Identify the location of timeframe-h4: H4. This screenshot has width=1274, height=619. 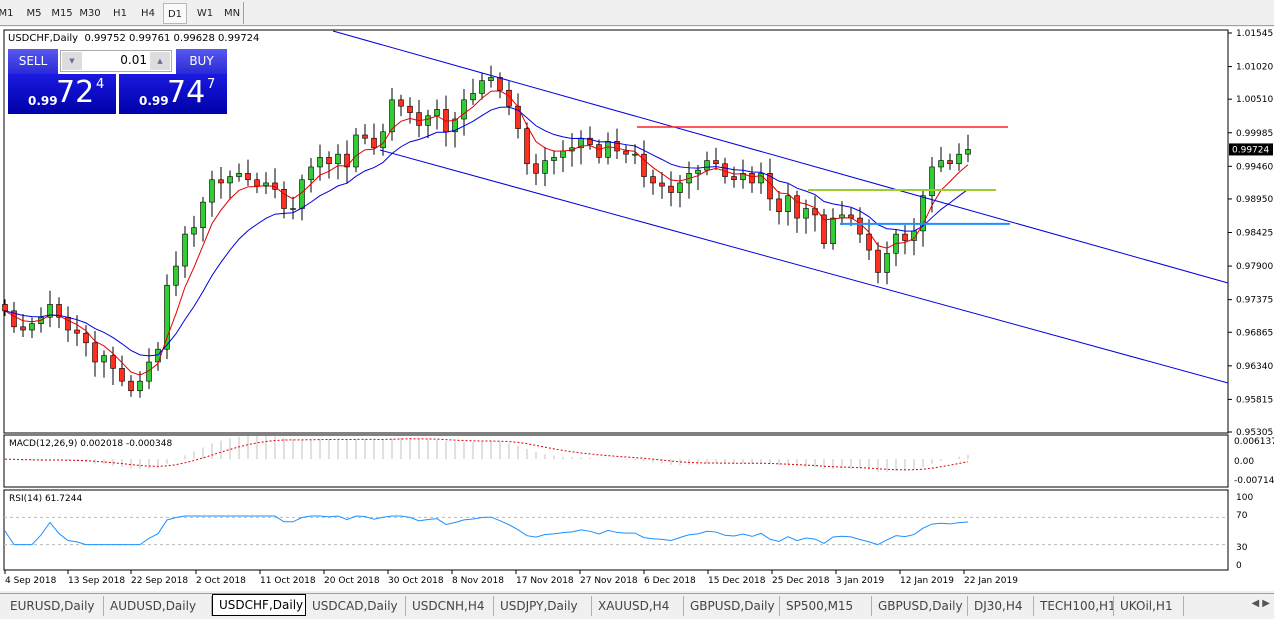
(148, 13).